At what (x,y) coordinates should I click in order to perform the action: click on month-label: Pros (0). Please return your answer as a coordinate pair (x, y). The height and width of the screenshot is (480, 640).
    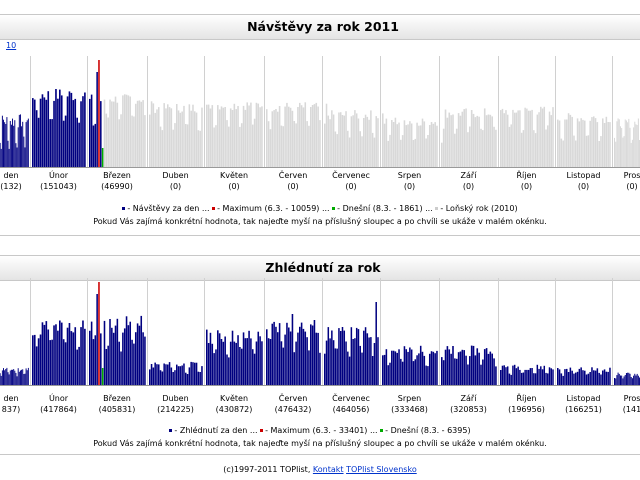
    Looking at the image, I should click on (622, 181).